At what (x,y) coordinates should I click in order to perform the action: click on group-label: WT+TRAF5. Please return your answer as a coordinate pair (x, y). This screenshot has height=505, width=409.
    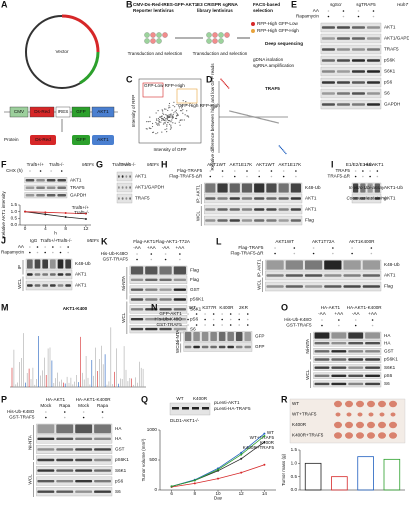
    Looking at the image, I should click on (304, 414).